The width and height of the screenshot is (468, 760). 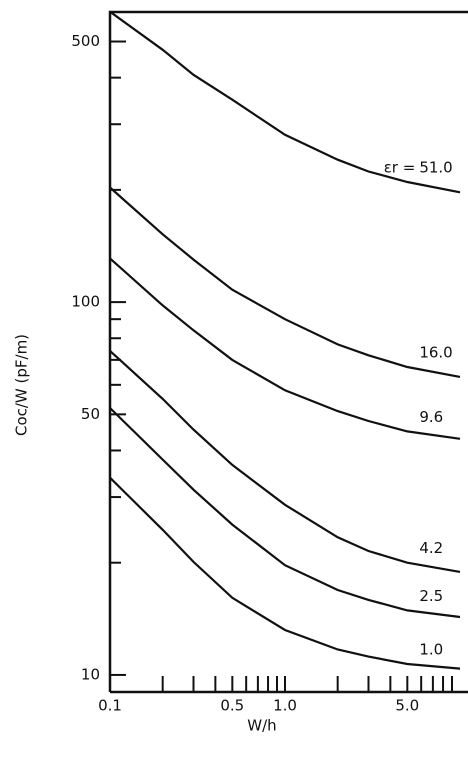 I want to click on y-tick-label: 50, so click(x=90, y=414).